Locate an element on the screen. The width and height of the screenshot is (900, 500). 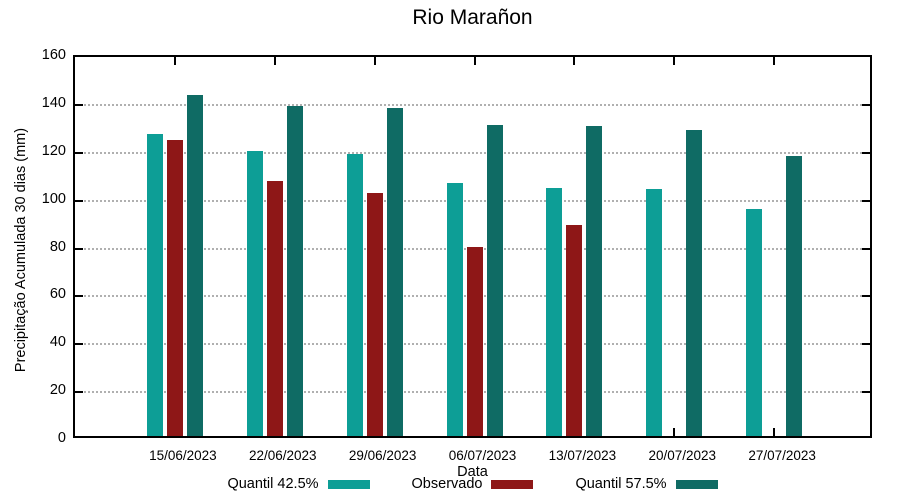
chart-legend: Quantil 42.5% Observado Quantil 57.5% is located at coordinates (472, 484).